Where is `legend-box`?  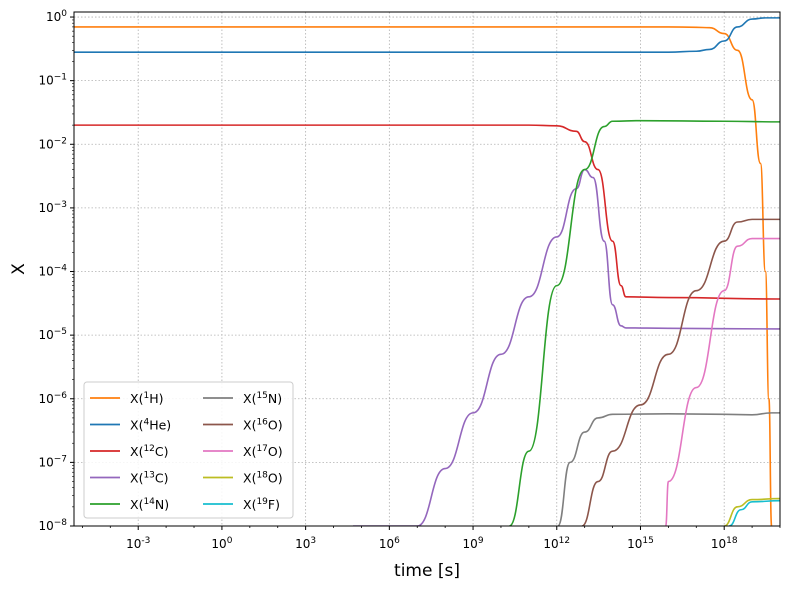
legend-box is located at coordinates (188, 450).